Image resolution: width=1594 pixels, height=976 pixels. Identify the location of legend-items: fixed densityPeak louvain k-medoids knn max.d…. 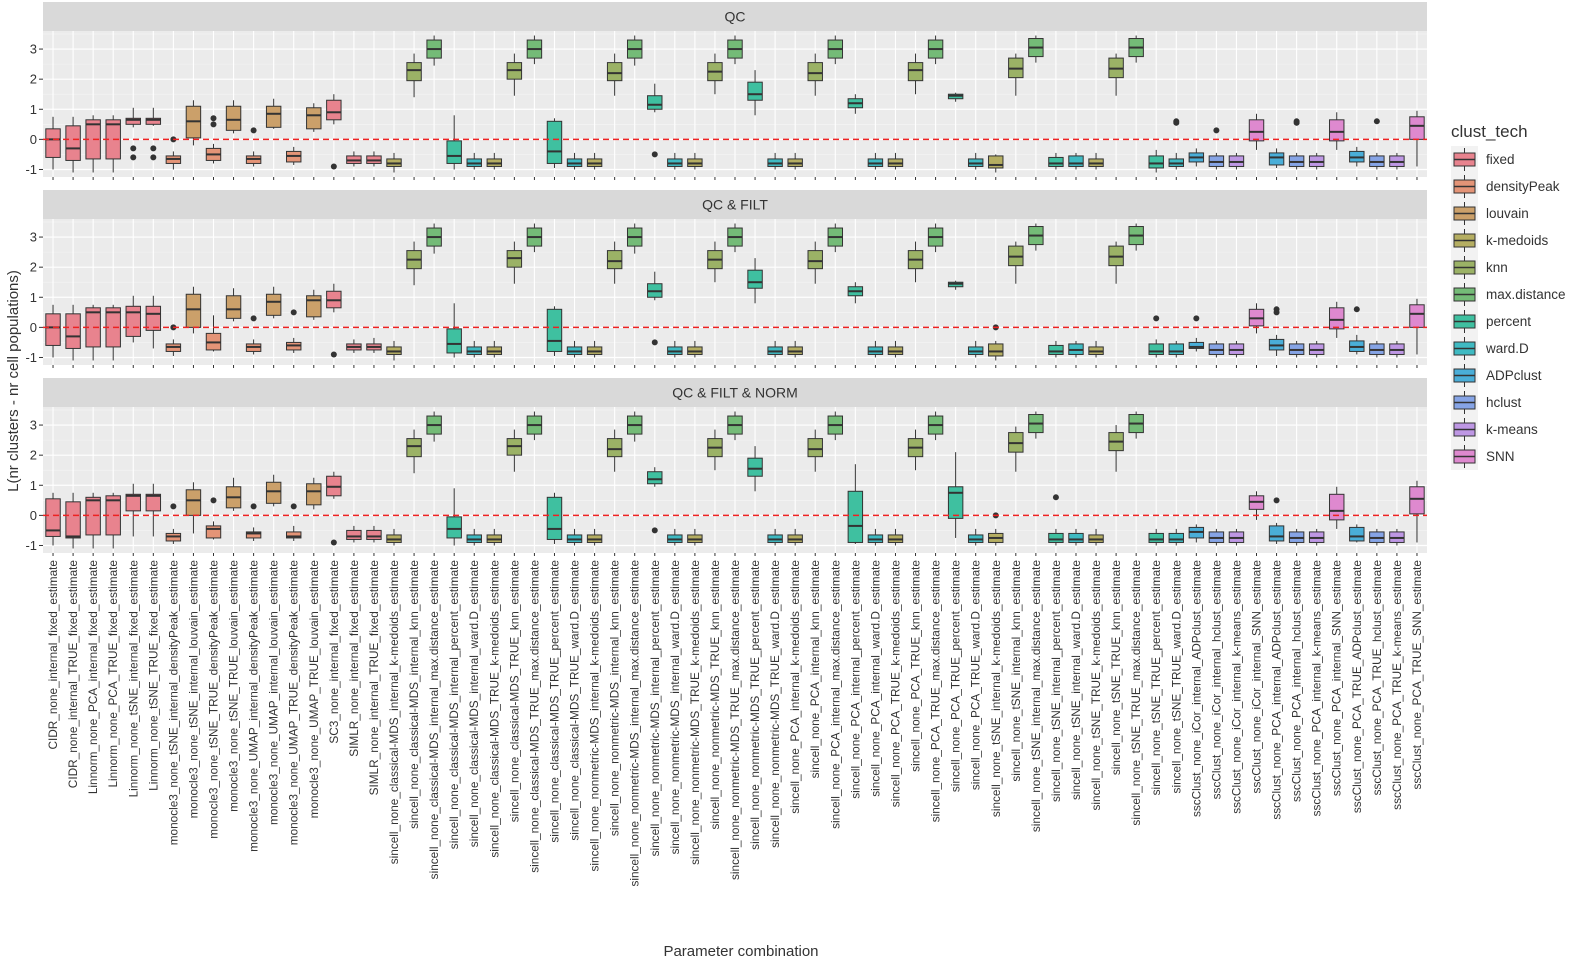
(1508, 308).